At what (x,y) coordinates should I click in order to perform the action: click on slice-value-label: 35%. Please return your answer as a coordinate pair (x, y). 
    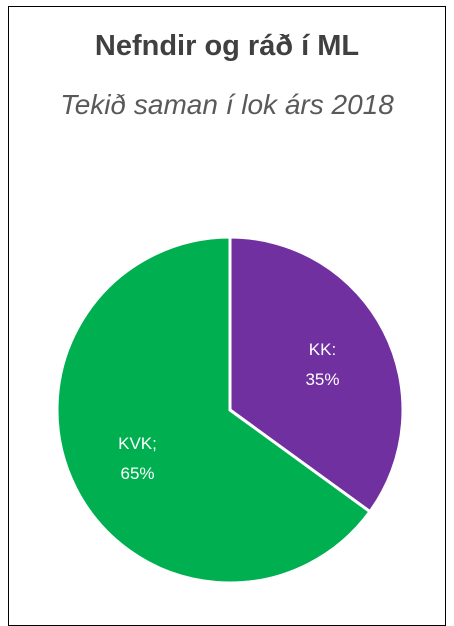
    Looking at the image, I should click on (322, 379).